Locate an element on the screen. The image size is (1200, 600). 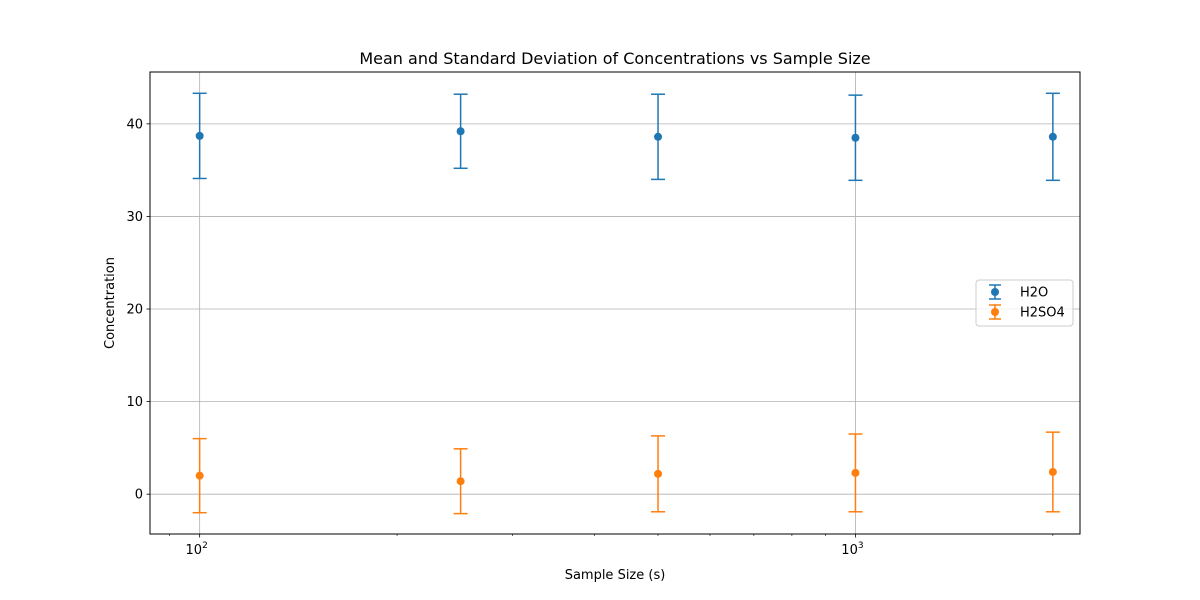
legend-box is located at coordinates (1024, 303).